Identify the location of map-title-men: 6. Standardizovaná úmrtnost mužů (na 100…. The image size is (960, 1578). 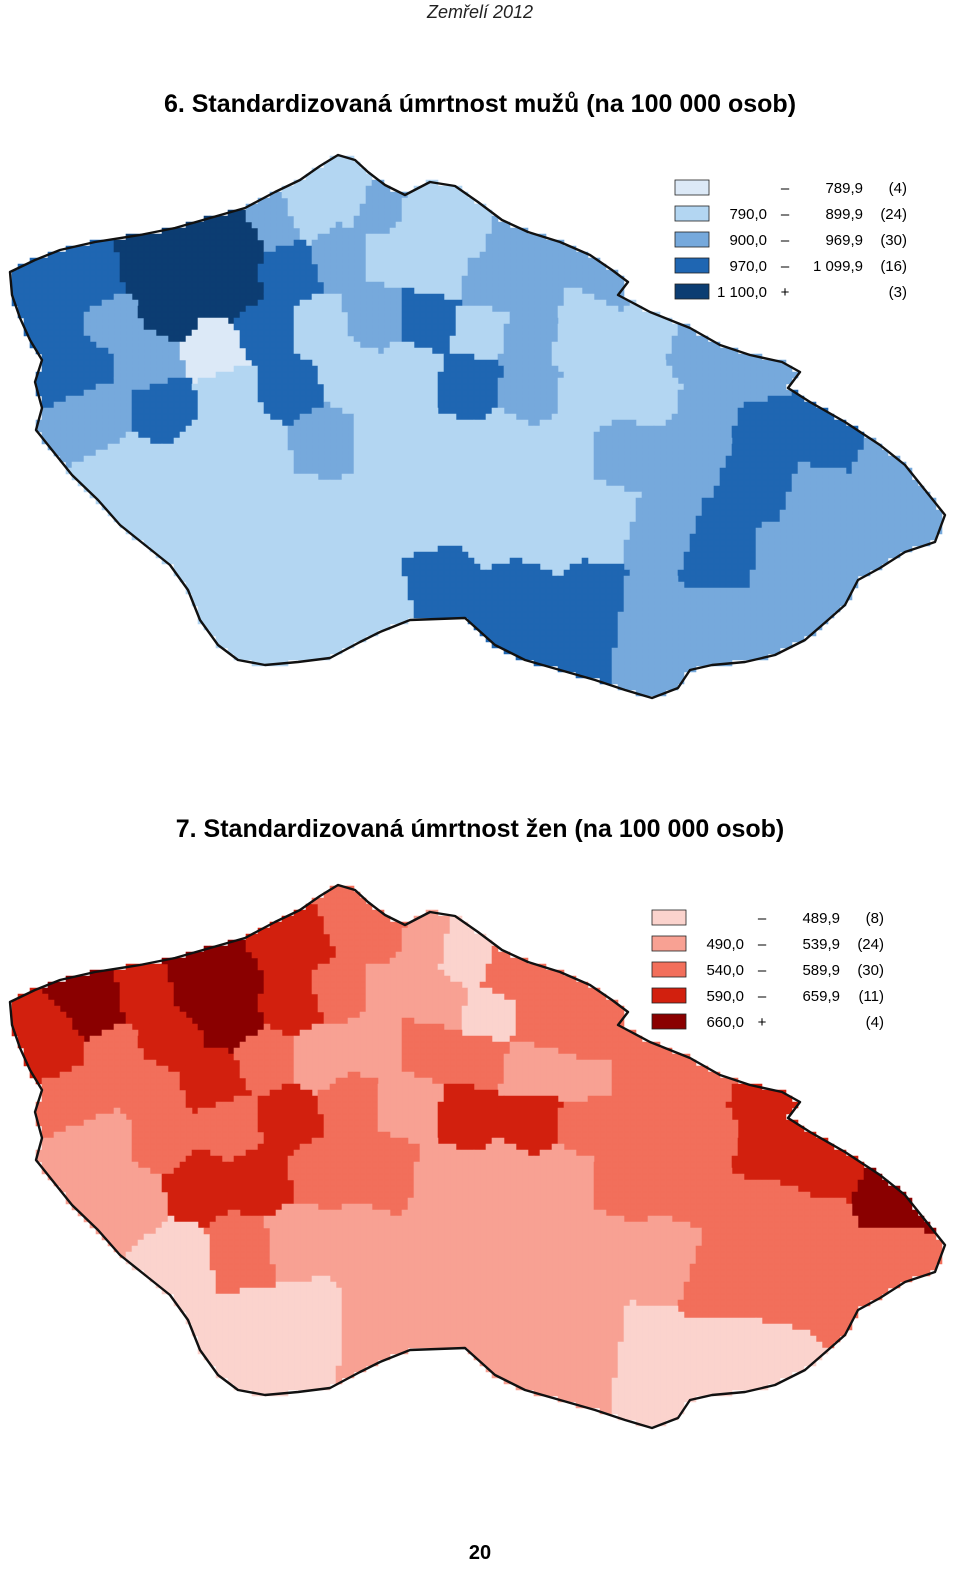
(480, 104).